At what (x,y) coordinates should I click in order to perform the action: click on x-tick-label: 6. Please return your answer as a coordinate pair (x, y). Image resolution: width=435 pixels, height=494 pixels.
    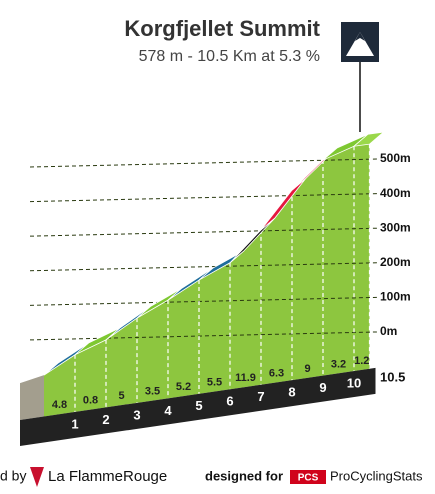
    Looking at the image, I should click on (229, 401).